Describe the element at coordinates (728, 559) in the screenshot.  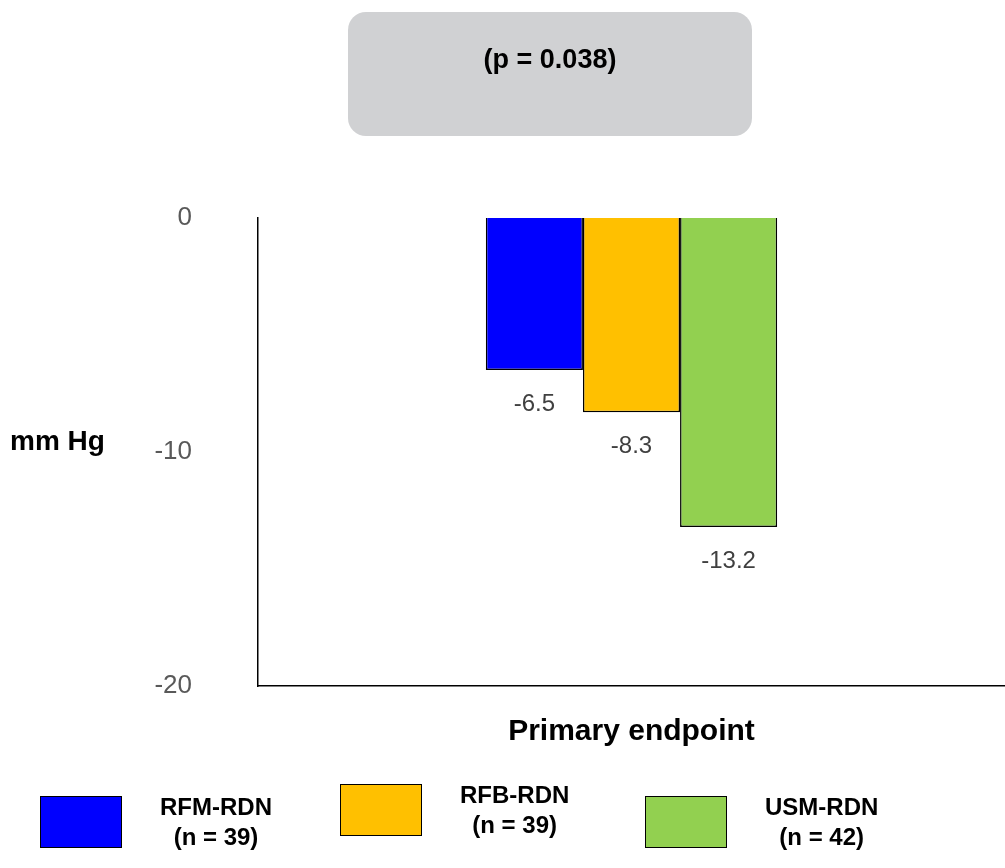
I see `data-label: -13.2` at that location.